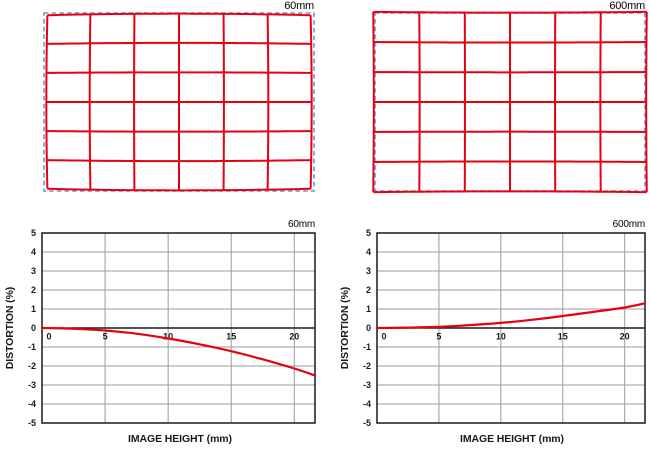 This screenshot has width=650, height=451. Describe the element at coordinates (180, 439) in the screenshot. I see `x-axis-label-60mm: IMAGE HEIGHT (mm)` at that location.